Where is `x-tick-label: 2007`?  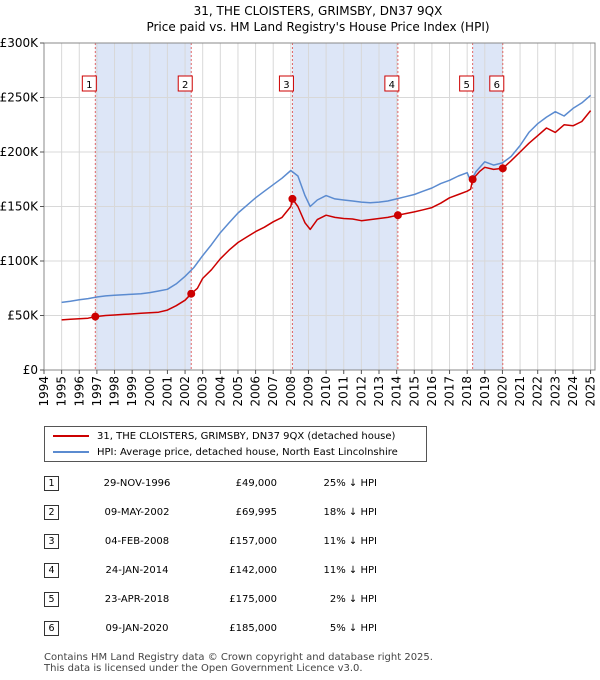 x-tick-label: 2007 is located at coordinates (273, 391).